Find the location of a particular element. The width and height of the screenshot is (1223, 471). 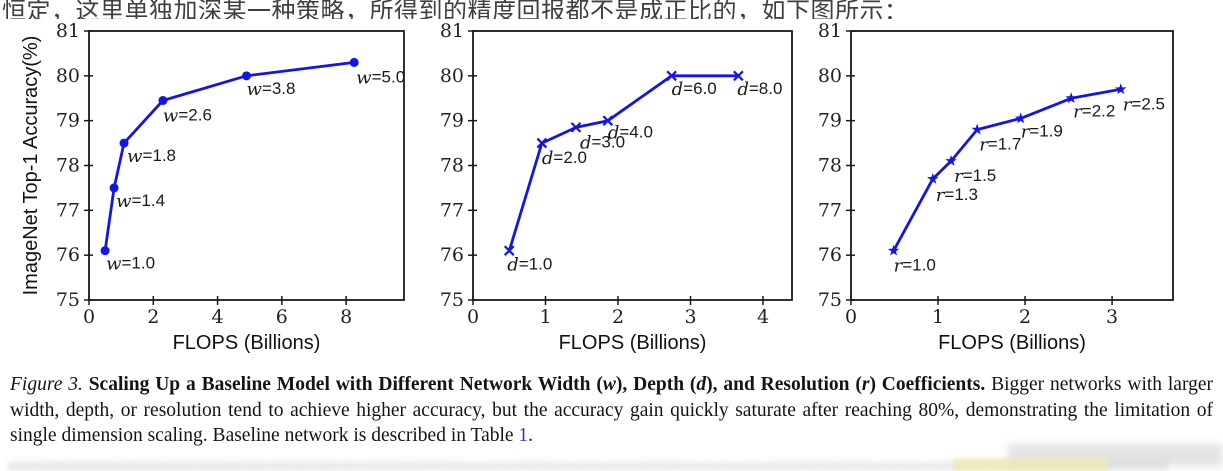

caption-segment: ), and Resolution ( is located at coordinates (784, 384).